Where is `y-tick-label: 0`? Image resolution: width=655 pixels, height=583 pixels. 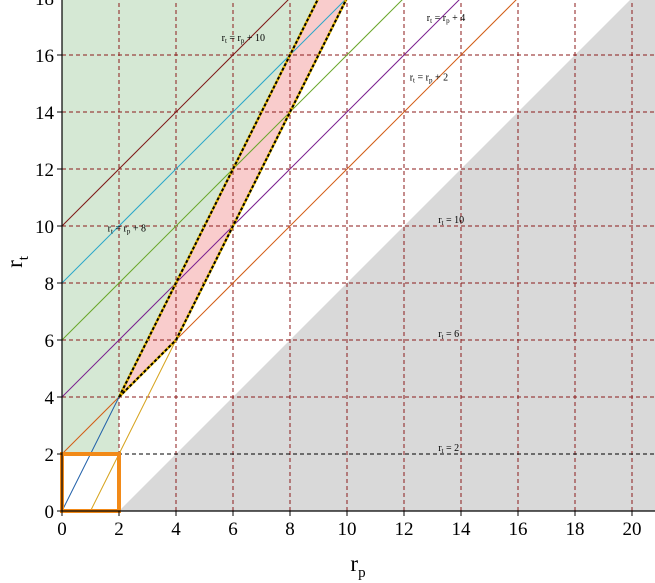
y-tick-label: 0 is located at coordinates (50, 512).